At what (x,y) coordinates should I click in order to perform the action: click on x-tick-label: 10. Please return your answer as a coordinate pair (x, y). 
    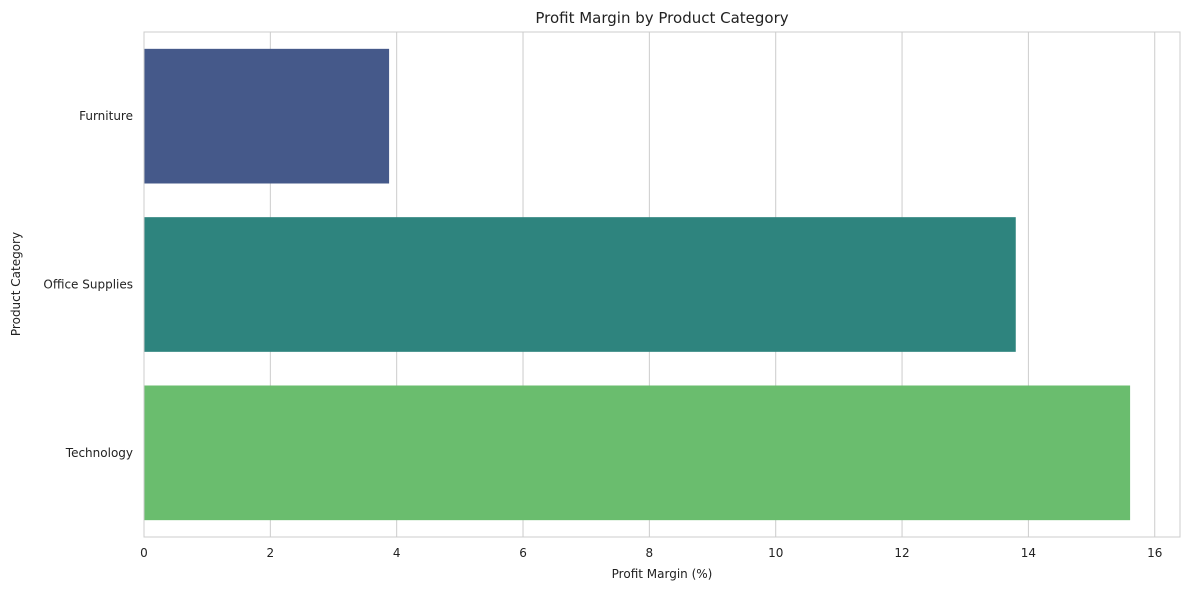
    Looking at the image, I should click on (775, 553).